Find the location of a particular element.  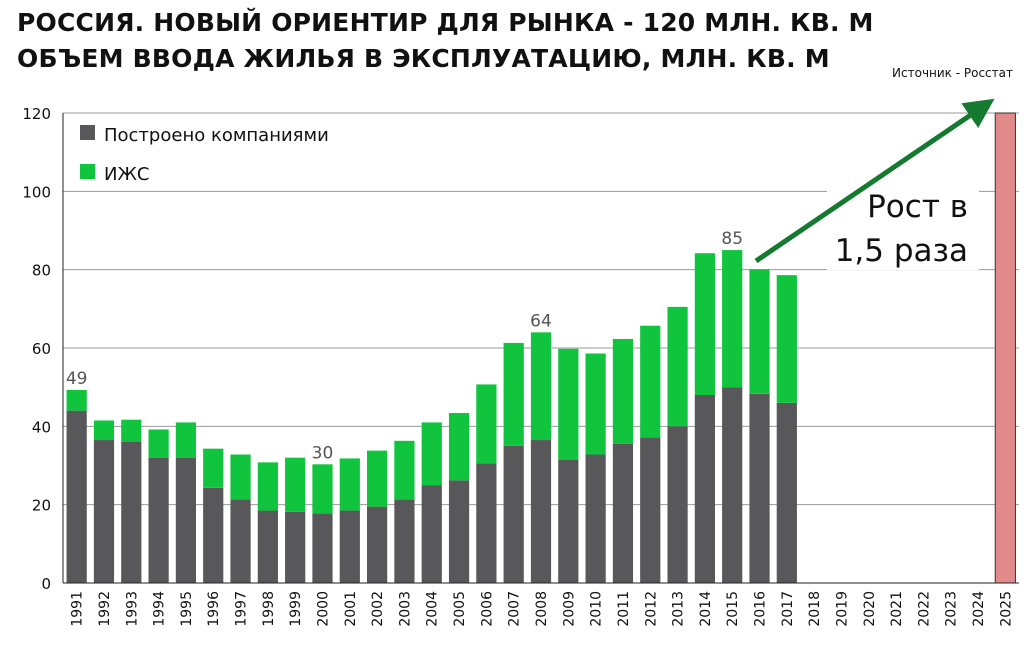

x-tick-label: 1995 is located at coordinates (187, 609).